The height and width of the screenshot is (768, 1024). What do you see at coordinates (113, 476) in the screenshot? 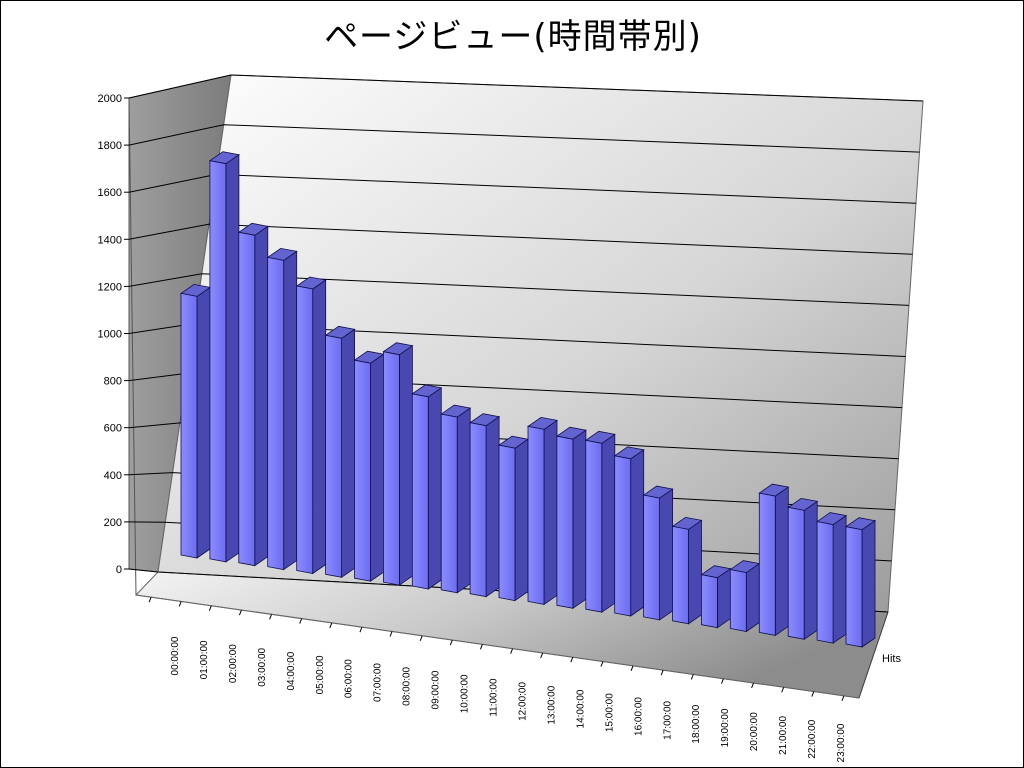
I see `y-tick-label: 400` at bounding box center [113, 476].